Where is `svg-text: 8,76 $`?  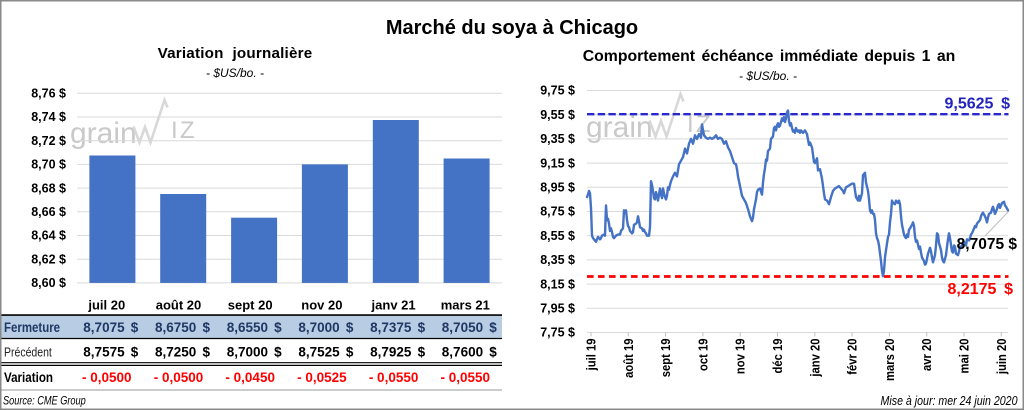
svg-text: 8,76 $ is located at coordinates (48, 94).